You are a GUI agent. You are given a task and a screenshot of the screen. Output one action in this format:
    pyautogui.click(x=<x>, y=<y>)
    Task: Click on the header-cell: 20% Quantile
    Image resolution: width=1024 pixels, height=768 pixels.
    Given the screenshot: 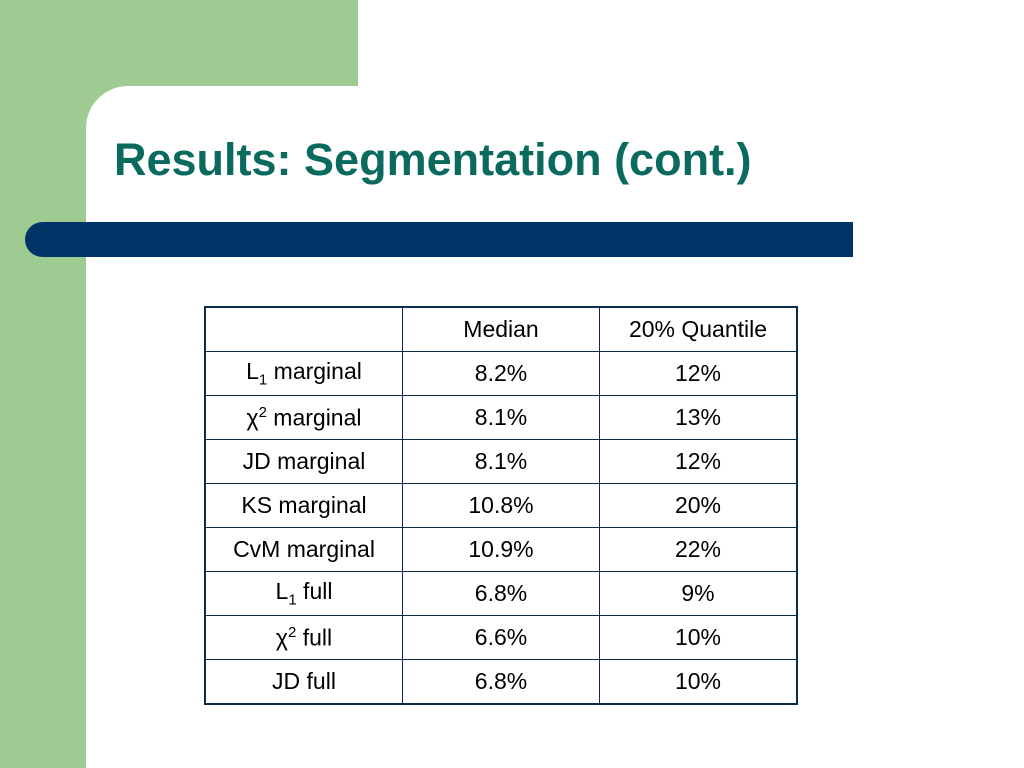 What is the action you would take?
    pyautogui.click(x=698, y=329)
    